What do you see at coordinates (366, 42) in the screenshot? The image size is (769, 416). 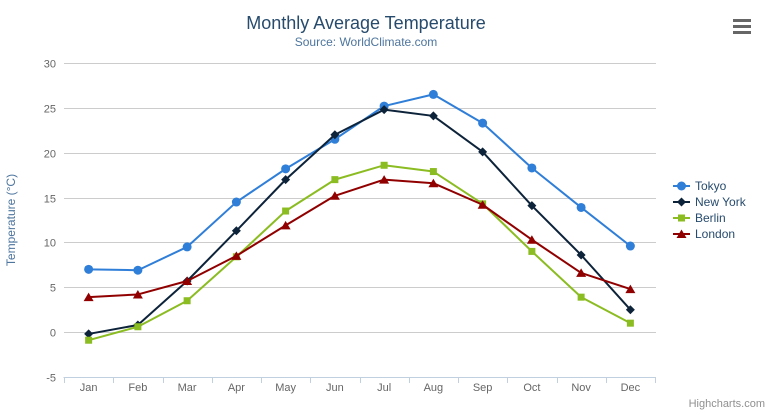 I see `chart-subtitle: Source: WorldClimate.com` at bounding box center [366, 42].